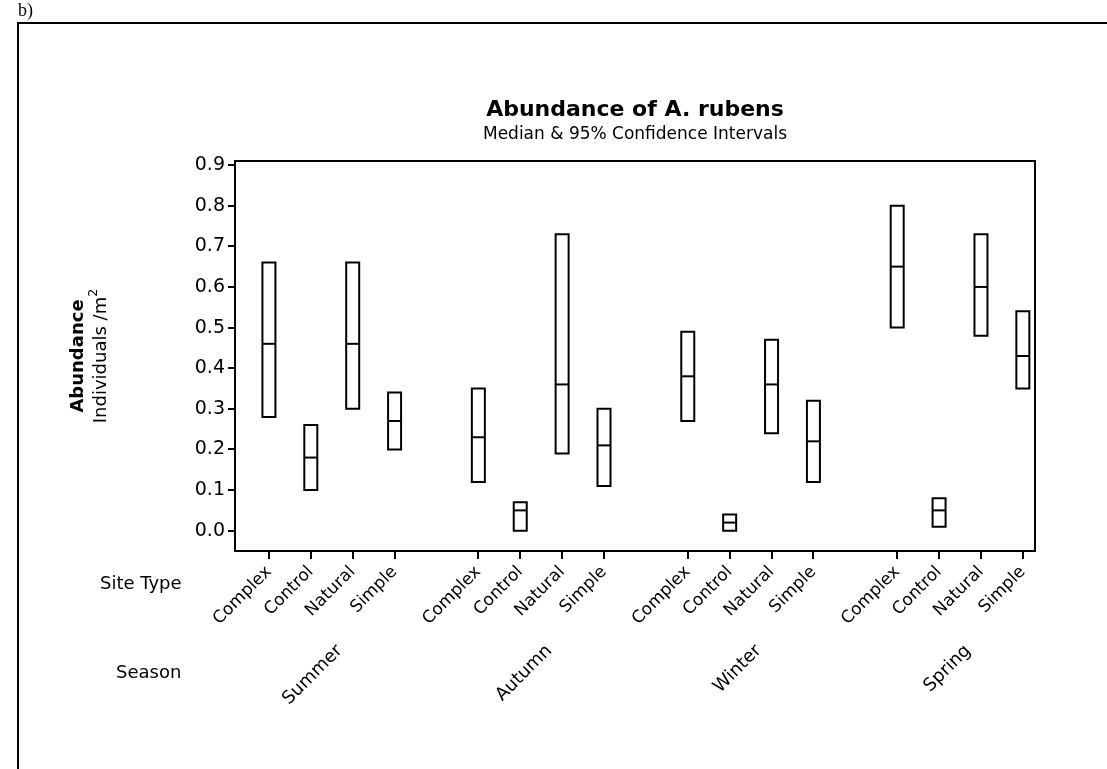  I want to click on text: Season, so click(149, 671).